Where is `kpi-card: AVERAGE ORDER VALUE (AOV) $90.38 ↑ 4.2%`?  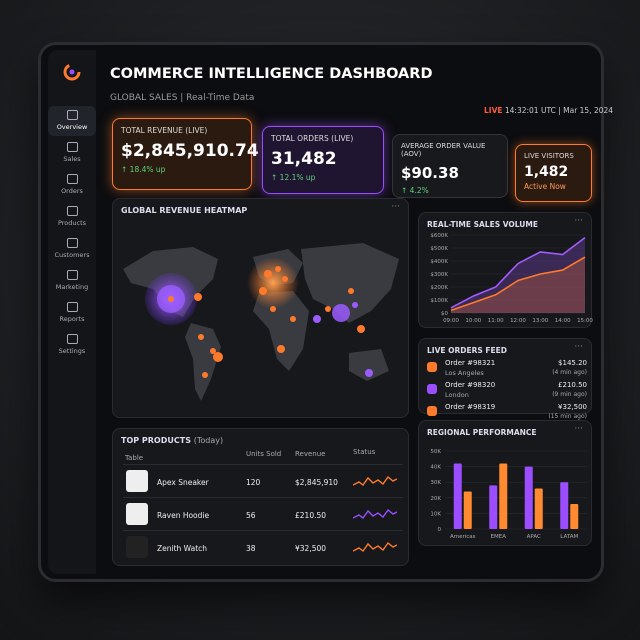
kpi-card: AVERAGE ORDER VALUE (AOV) $90.38 ↑ 4.2% is located at coordinates (450, 166).